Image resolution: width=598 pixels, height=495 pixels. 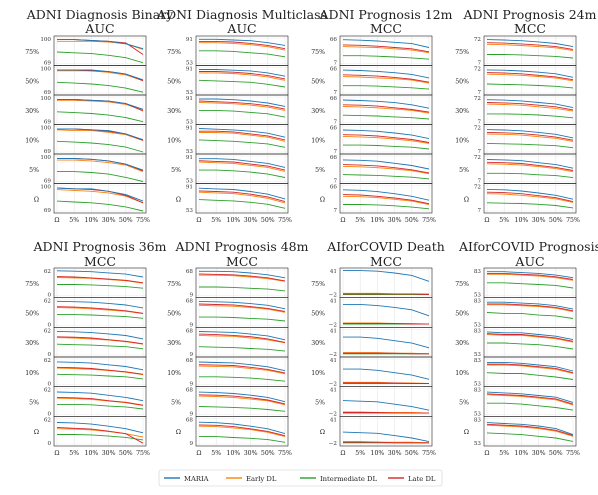 I want to click on x-tick-label: 10%, so click(x=92, y=453).